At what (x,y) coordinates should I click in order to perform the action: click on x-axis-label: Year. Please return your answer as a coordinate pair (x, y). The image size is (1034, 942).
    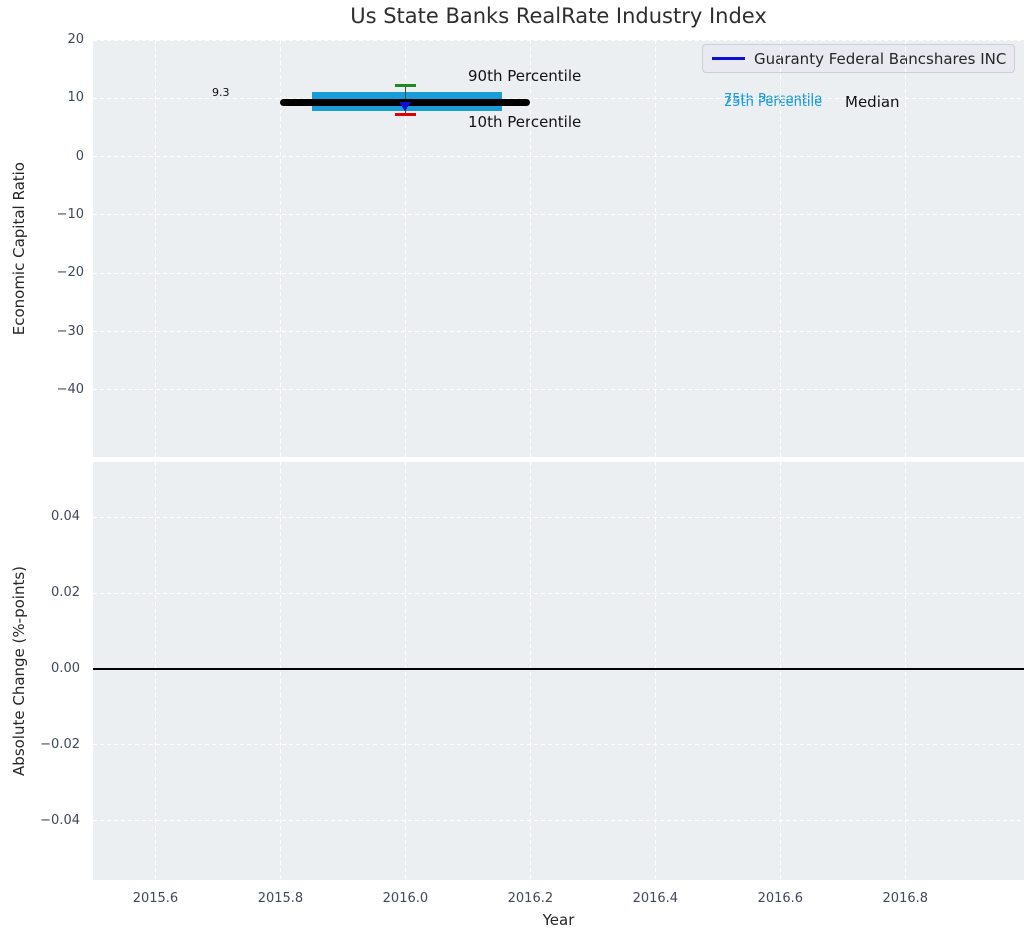
    Looking at the image, I should click on (558, 920).